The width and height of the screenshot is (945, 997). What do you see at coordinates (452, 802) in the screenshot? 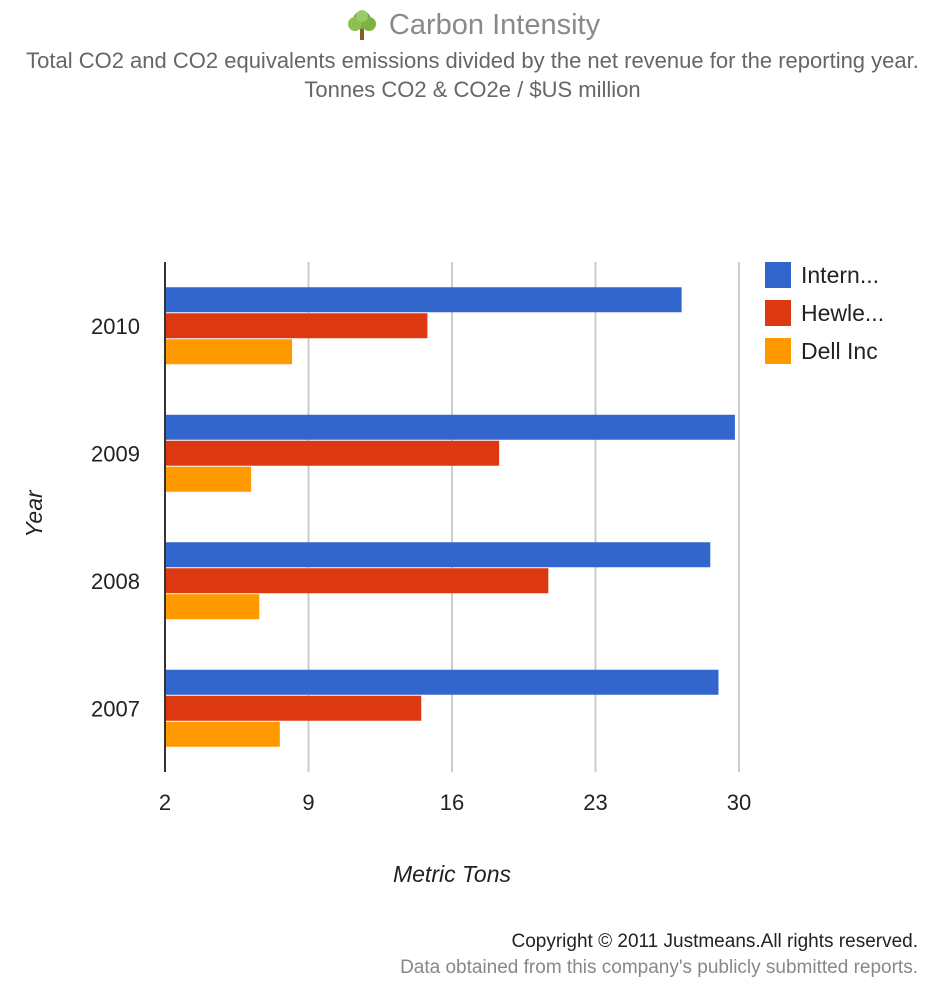
I see `x-tick-label: 16` at bounding box center [452, 802].